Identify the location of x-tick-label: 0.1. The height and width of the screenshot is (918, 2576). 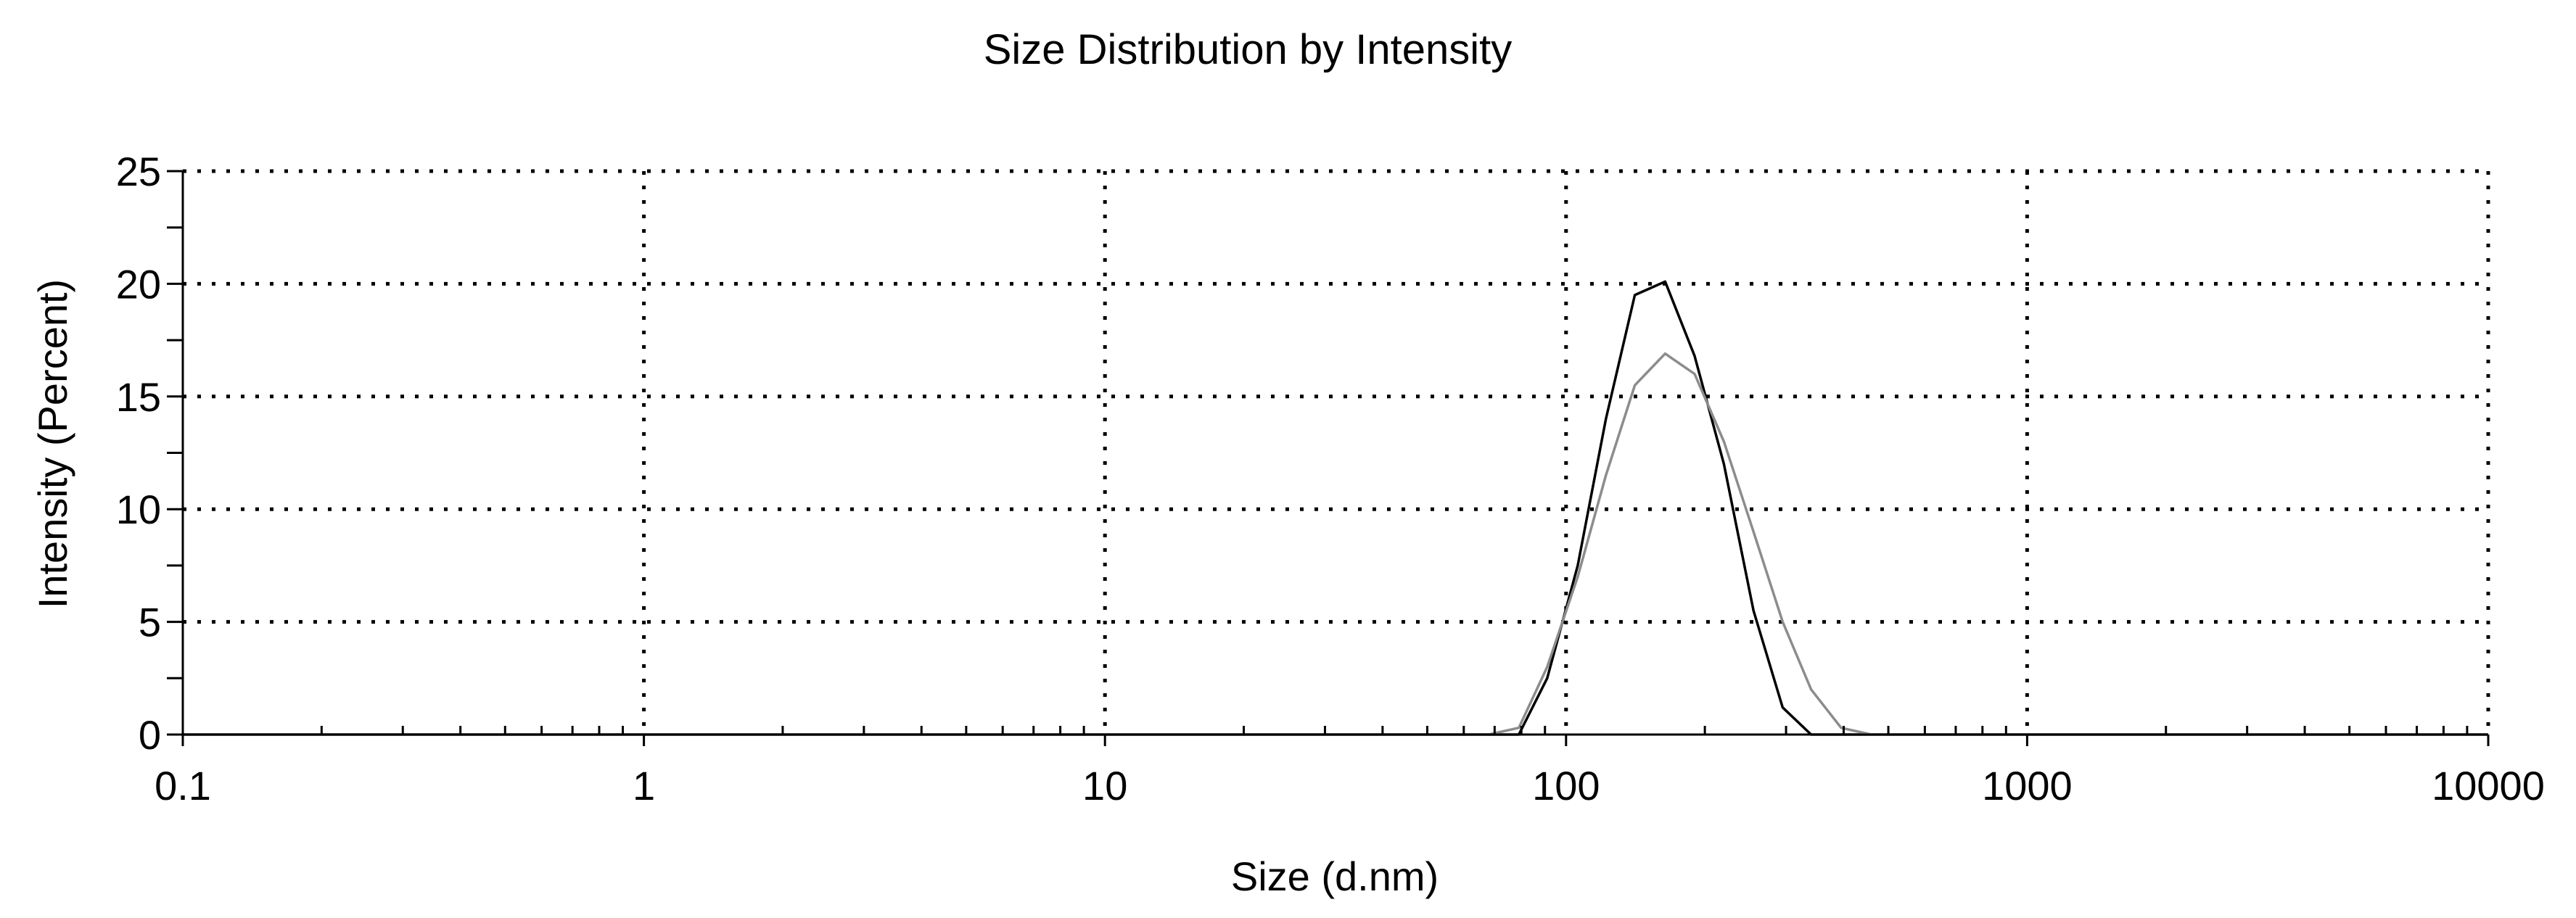
(183, 786).